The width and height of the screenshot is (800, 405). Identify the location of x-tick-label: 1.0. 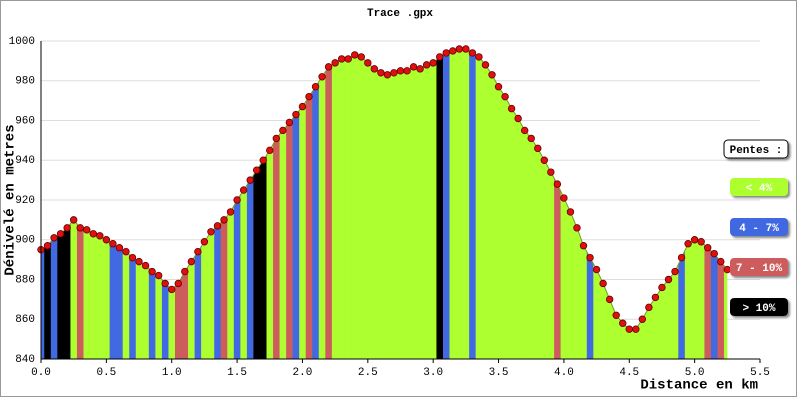
(172, 373).